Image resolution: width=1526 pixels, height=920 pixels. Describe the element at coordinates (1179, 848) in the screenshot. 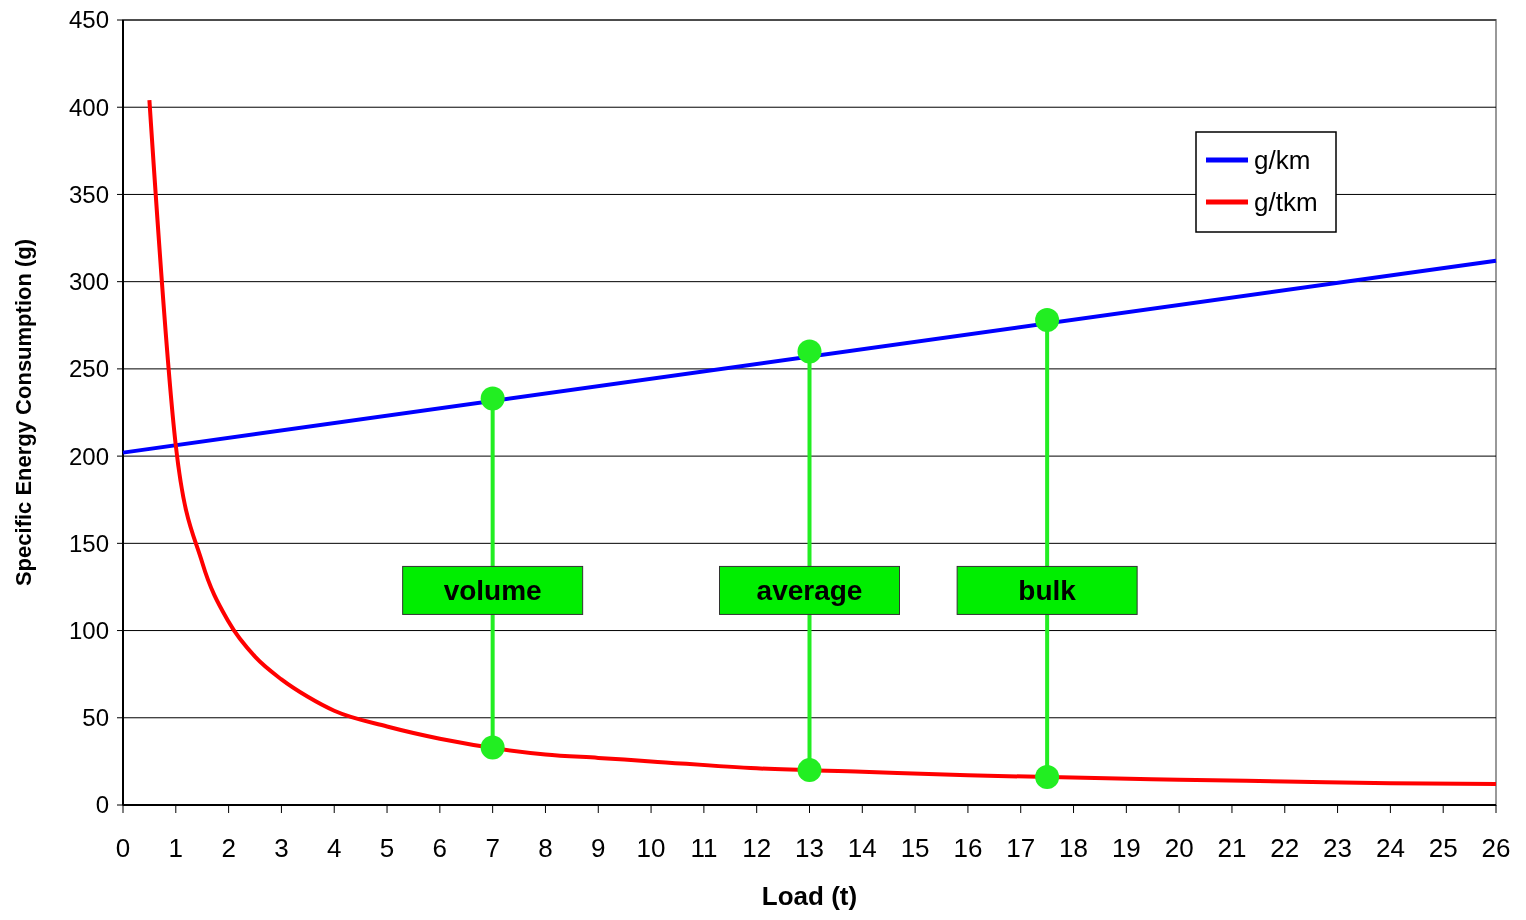

I see `x-tick-label: 20` at that location.